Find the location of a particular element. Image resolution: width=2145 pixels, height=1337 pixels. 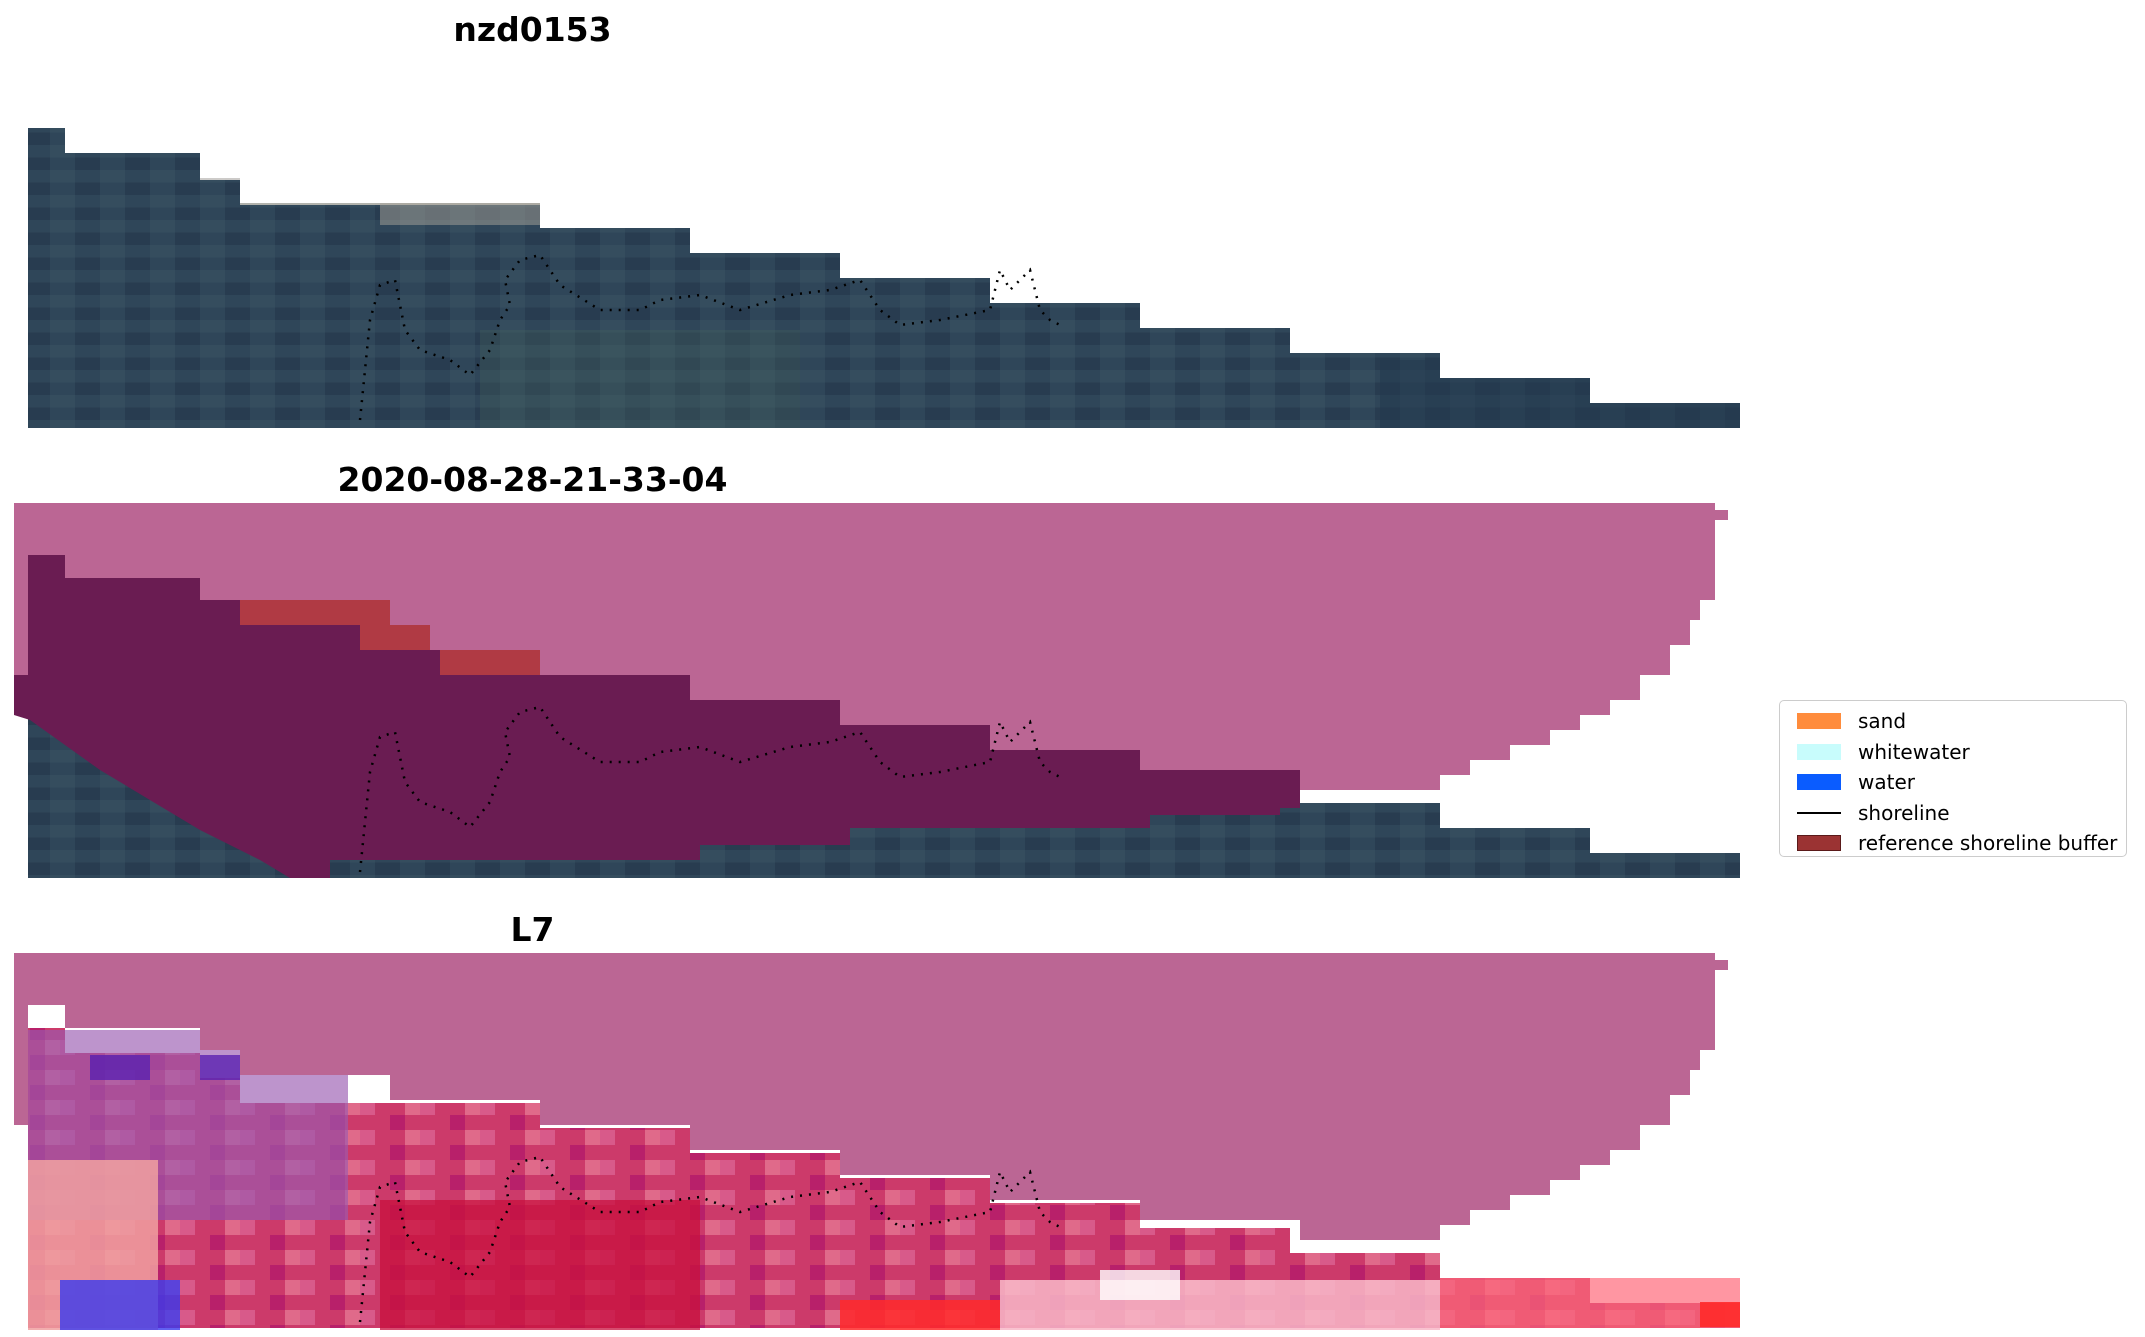

legend-label-buffer: reference shoreline buffer is located at coordinates (1988, 843).